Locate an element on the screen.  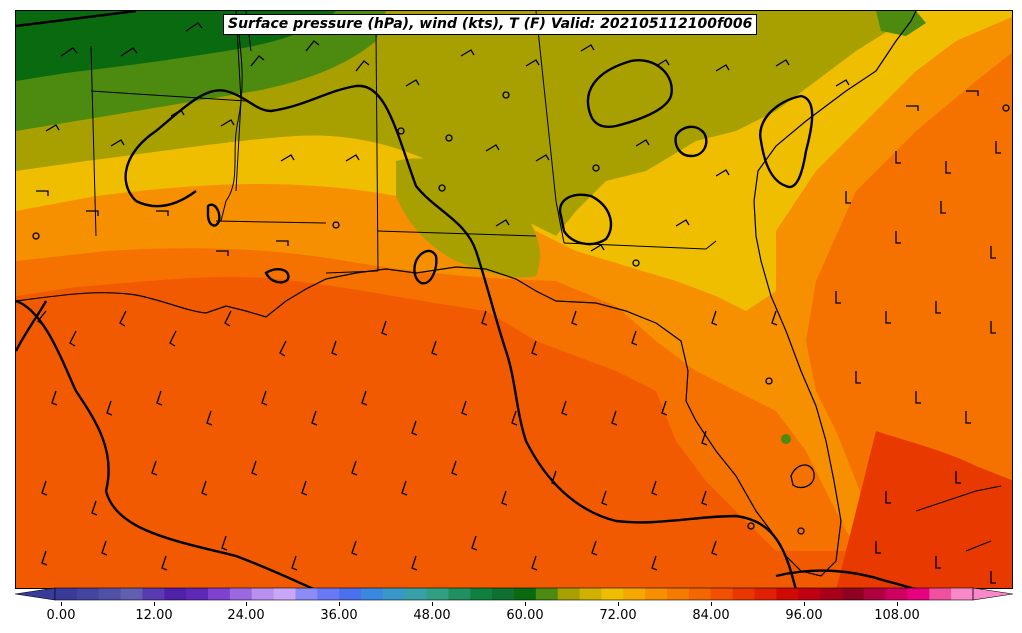
colorbar-gradient is located at coordinates (514, 594).